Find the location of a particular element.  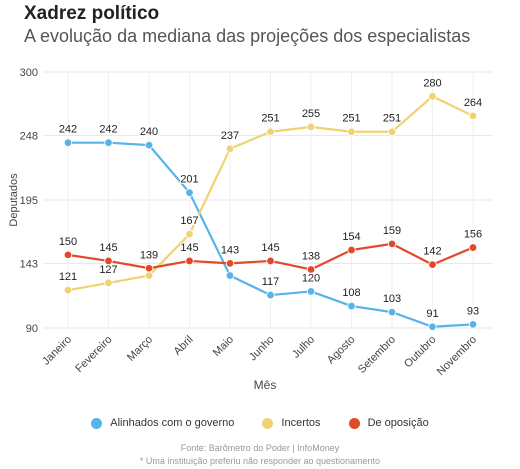

x-axis-title: Mês is located at coordinates (265, 385).